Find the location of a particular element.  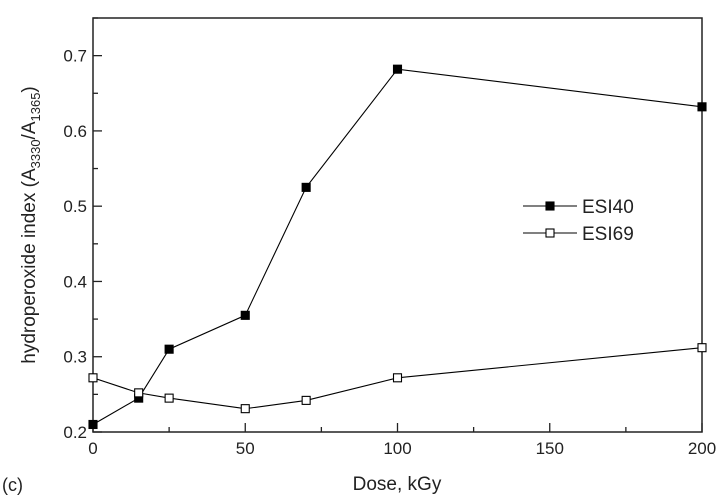

panel-label: (c) is located at coordinates (12, 485).